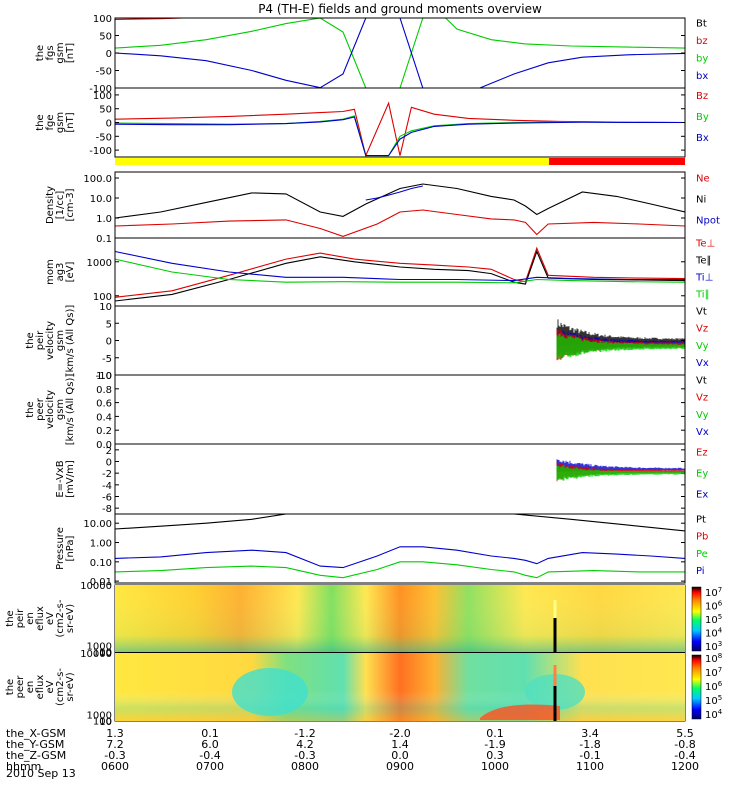 The height and width of the screenshot is (800, 750). Describe the element at coordinates (60, 548) in the screenshot. I see `ylabel-line: Pressure` at that location.